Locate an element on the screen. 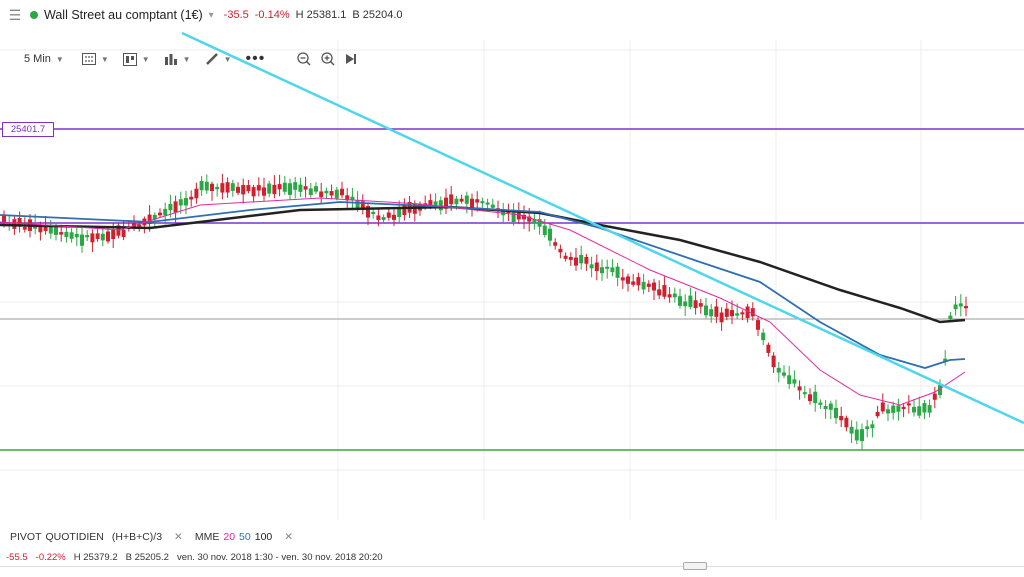 The width and height of the screenshot is (1024, 577). grid-icon: ▼ is located at coordinates (95, 59).